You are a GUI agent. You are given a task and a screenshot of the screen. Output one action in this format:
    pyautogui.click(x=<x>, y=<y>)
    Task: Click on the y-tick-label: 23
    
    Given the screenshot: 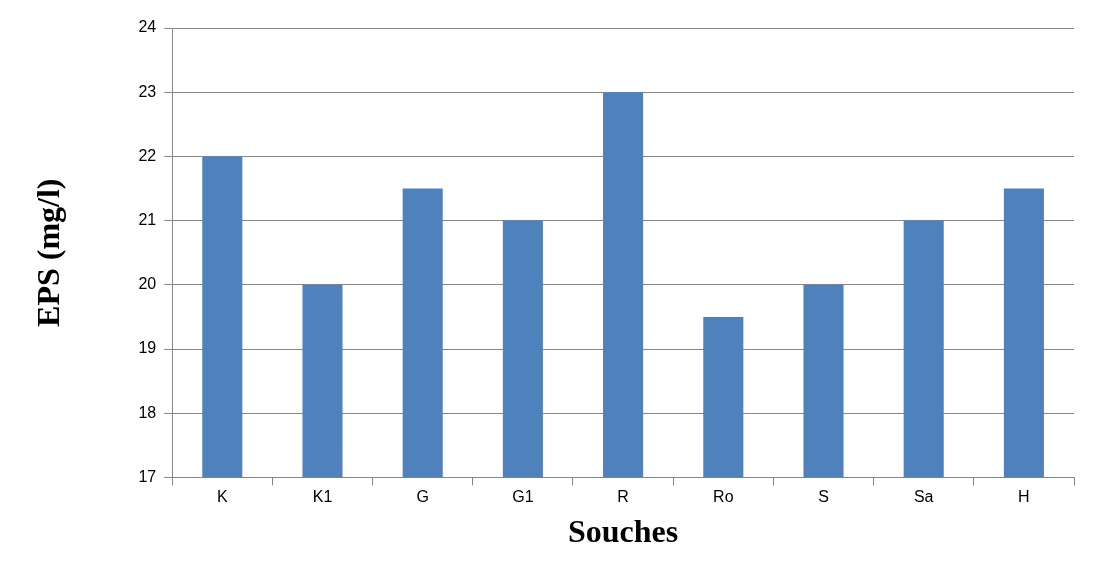 What is the action you would take?
    pyautogui.click(x=147, y=91)
    